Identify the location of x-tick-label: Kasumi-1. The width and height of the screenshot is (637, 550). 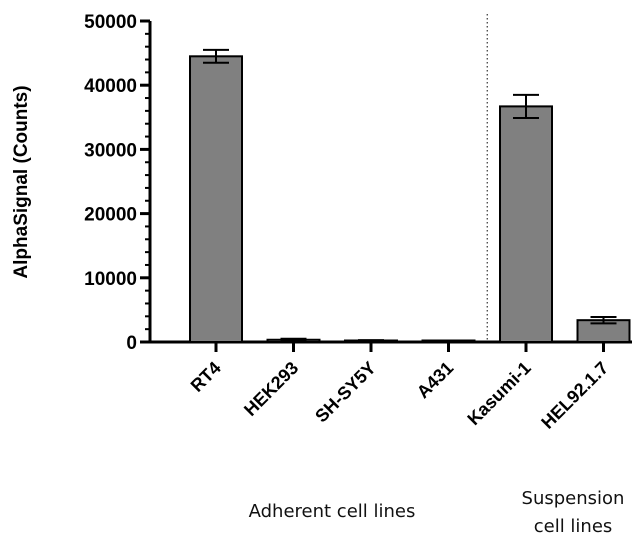
(498, 393).